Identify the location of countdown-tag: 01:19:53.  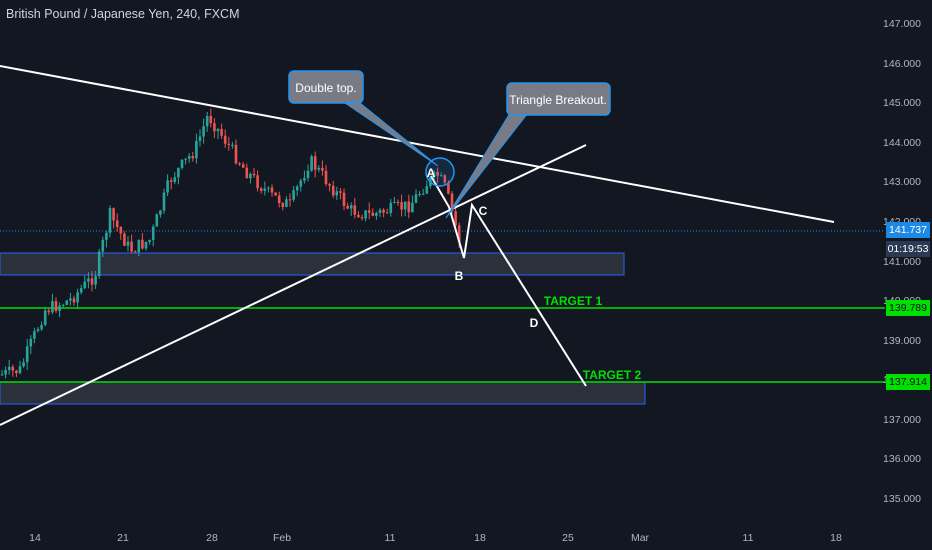
(908, 249).